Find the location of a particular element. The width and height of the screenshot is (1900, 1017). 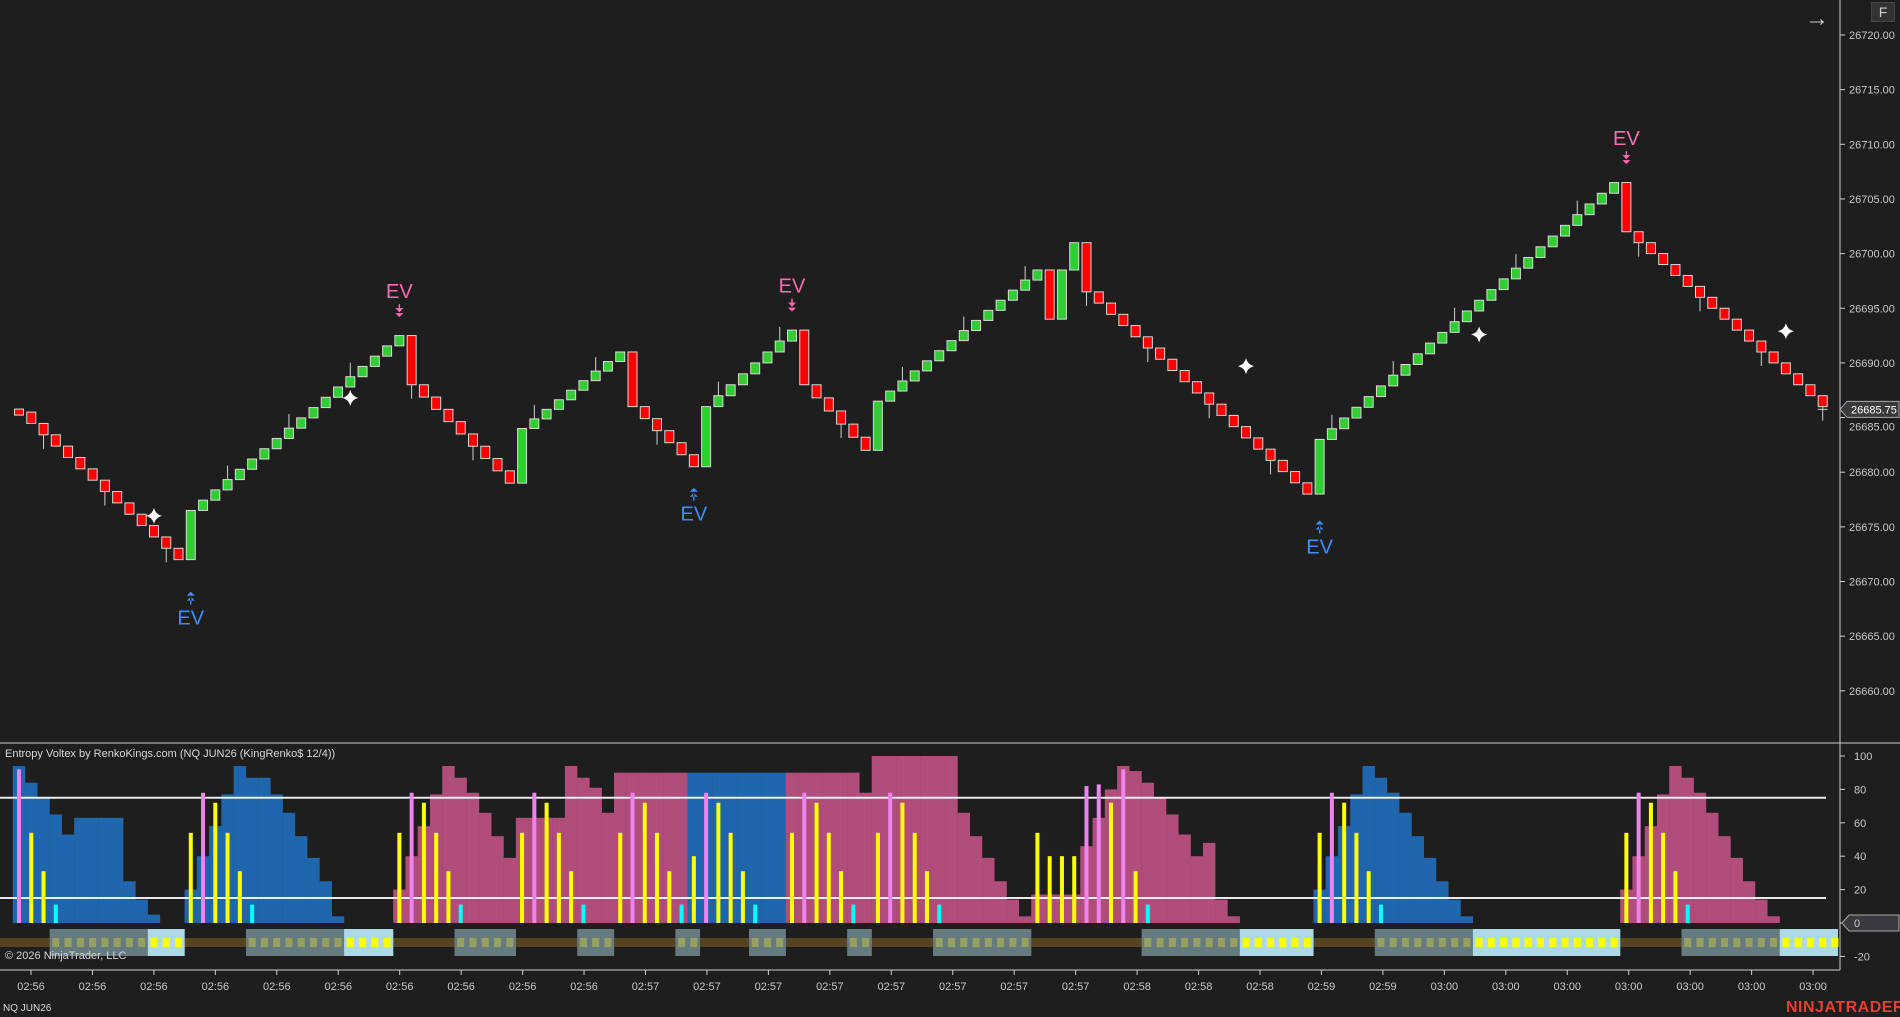

time-tick-label: 02:59 is located at coordinates (1322, 987).